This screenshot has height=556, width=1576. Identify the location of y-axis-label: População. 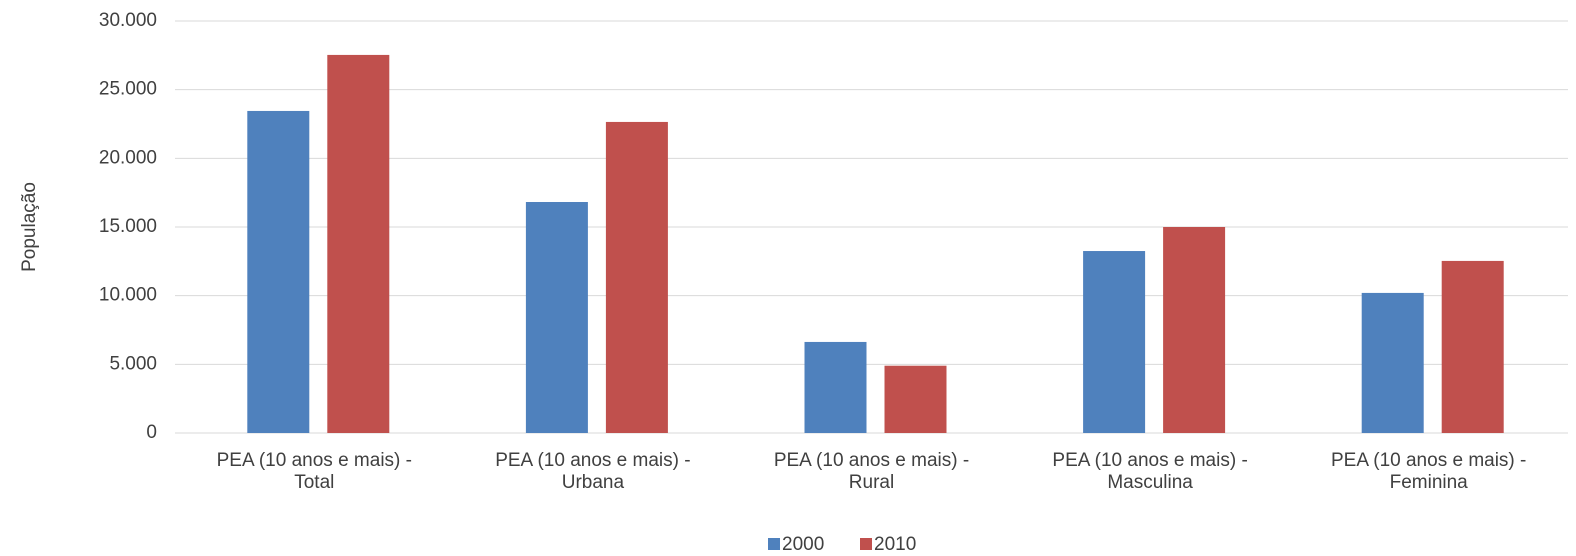
(29, 227).